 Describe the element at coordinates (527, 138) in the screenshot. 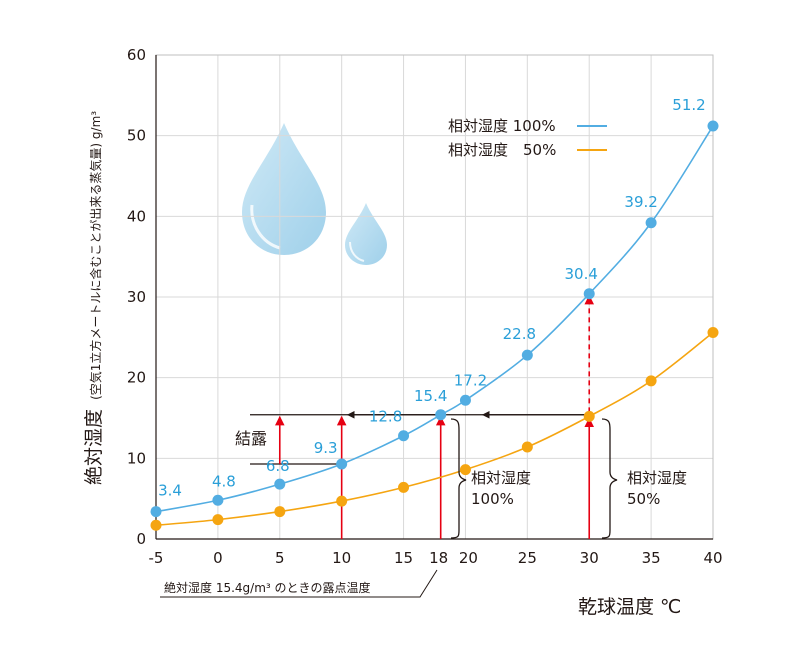

I see `legend: 相対湿度 100% 相対湿度 50%` at that location.